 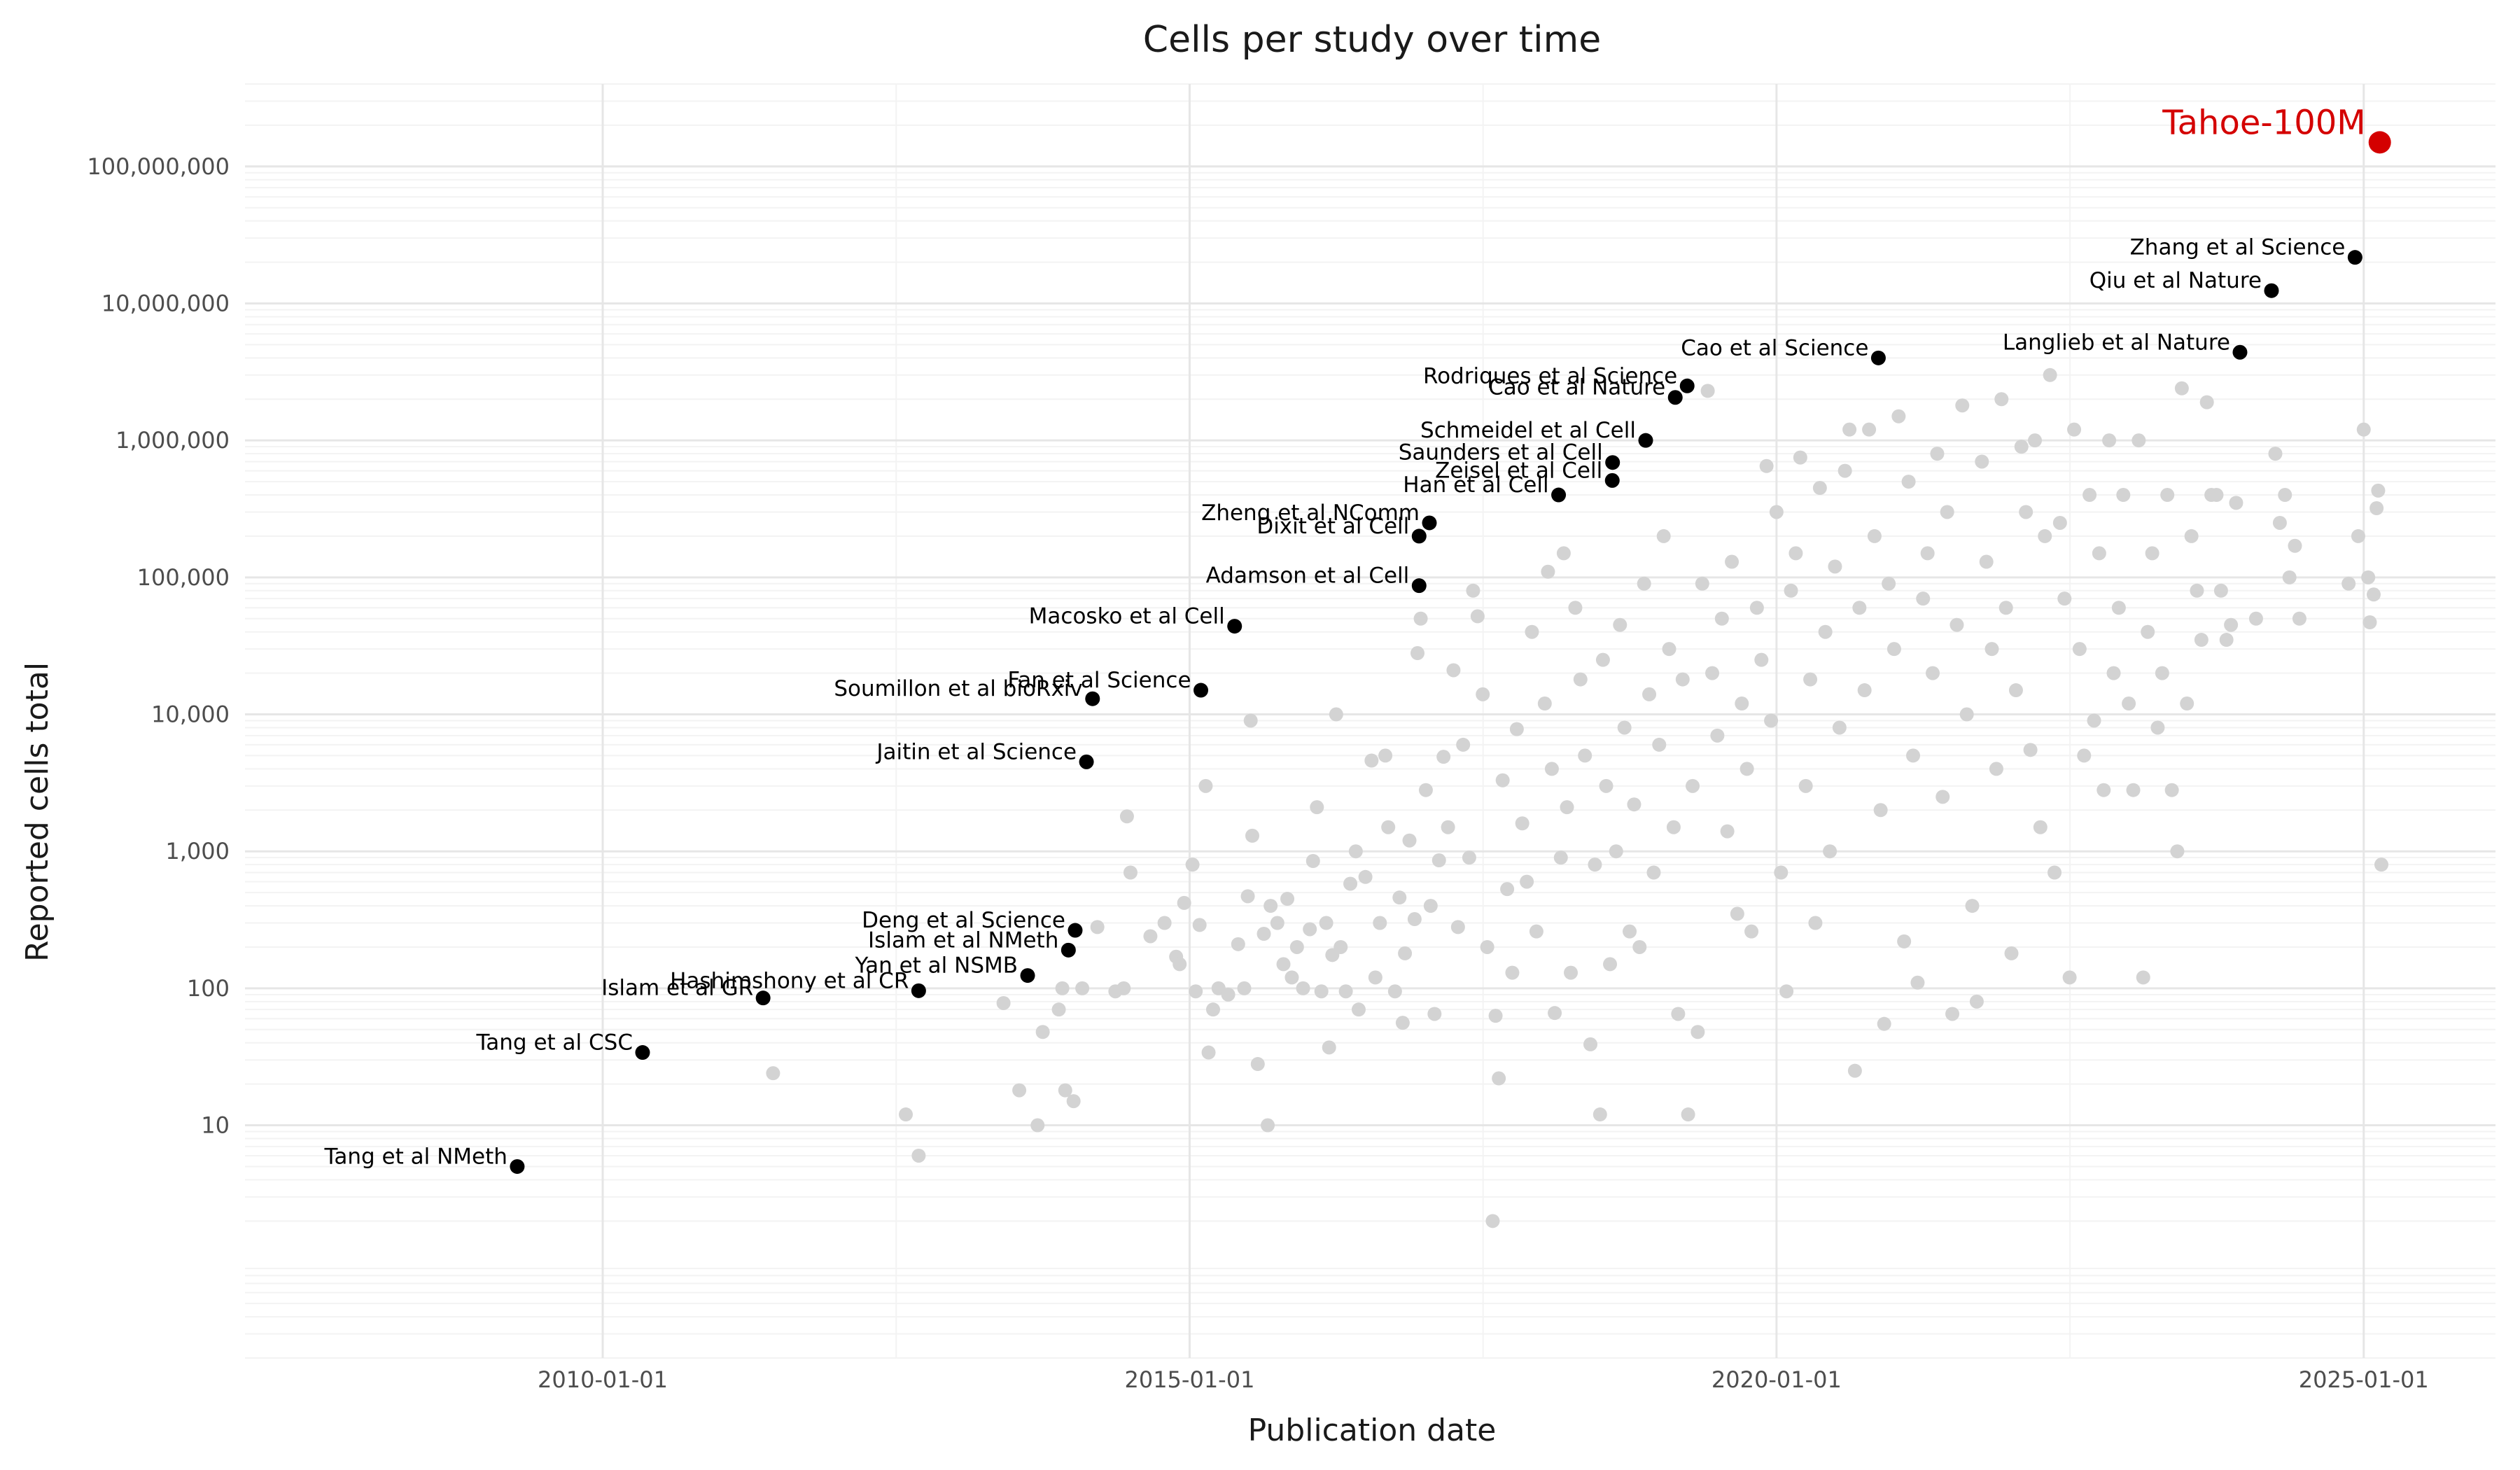 What do you see at coordinates (2364, 1379) in the screenshot?
I see `x-tick-label: 2025-01-01` at bounding box center [2364, 1379].